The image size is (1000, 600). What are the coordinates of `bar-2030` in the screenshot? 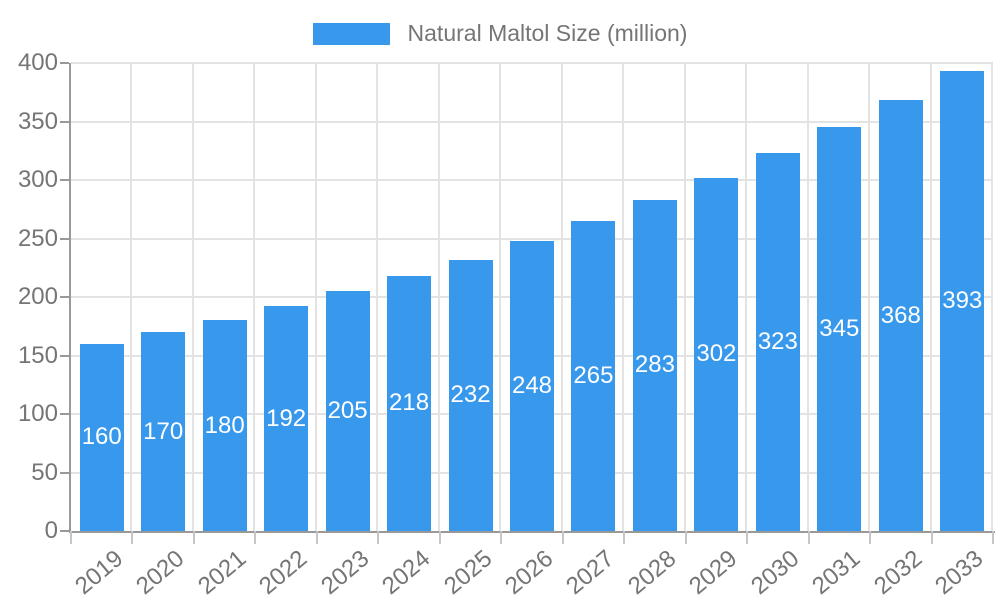 It's located at (777, 342).